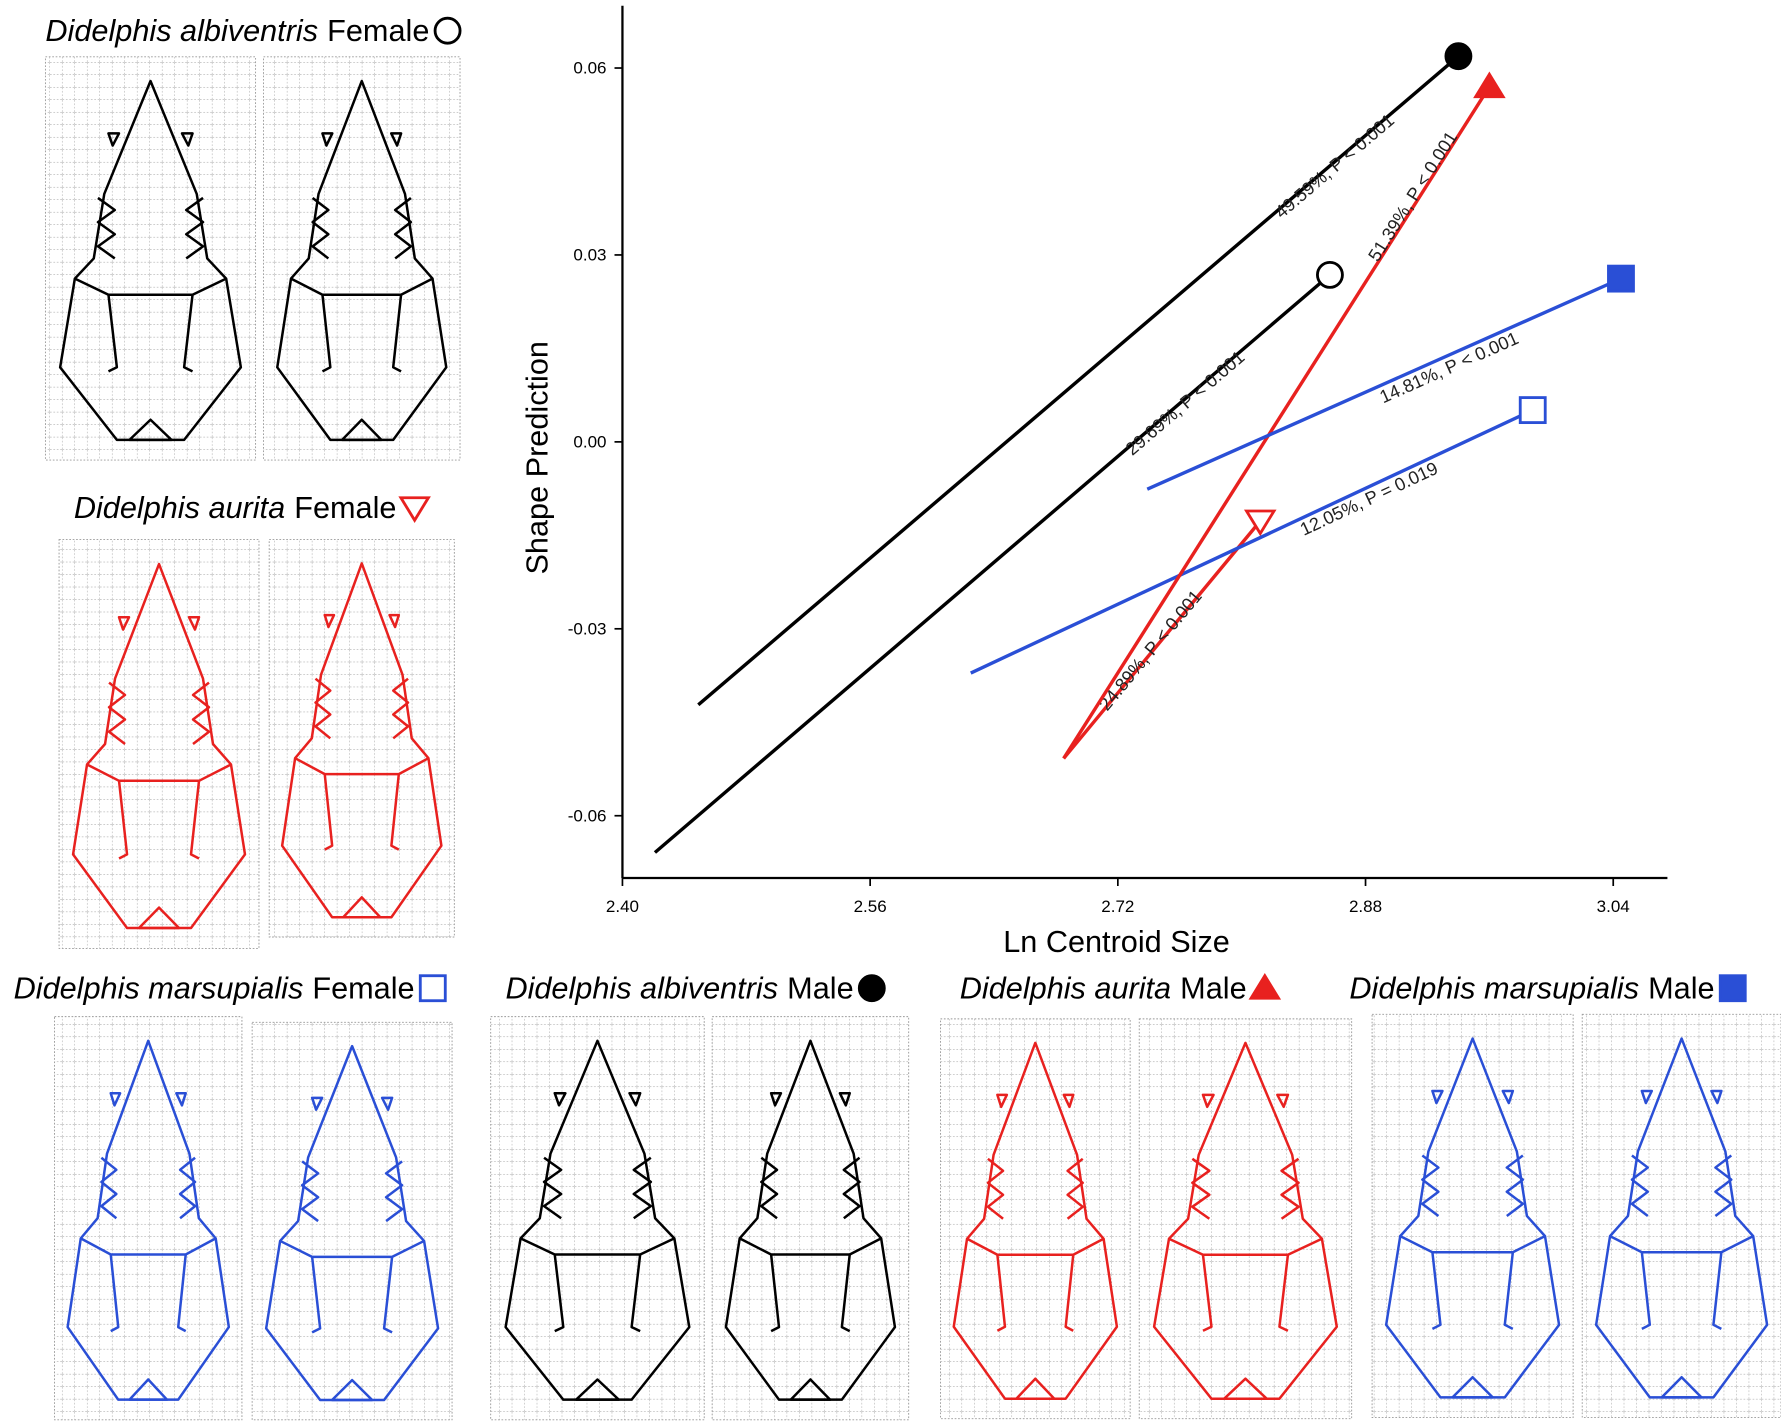  Describe the element at coordinates (1103, 988) in the screenshot. I see `panel-label: Didelphis aurita Male` at that location.